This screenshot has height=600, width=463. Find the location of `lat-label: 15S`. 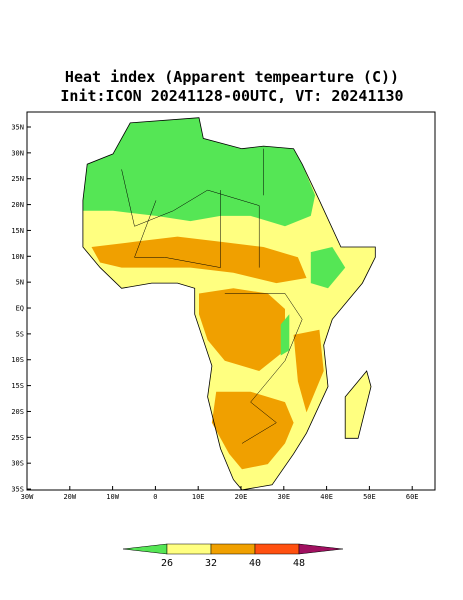

lat-label: 15S is located at coordinates (17, 386).